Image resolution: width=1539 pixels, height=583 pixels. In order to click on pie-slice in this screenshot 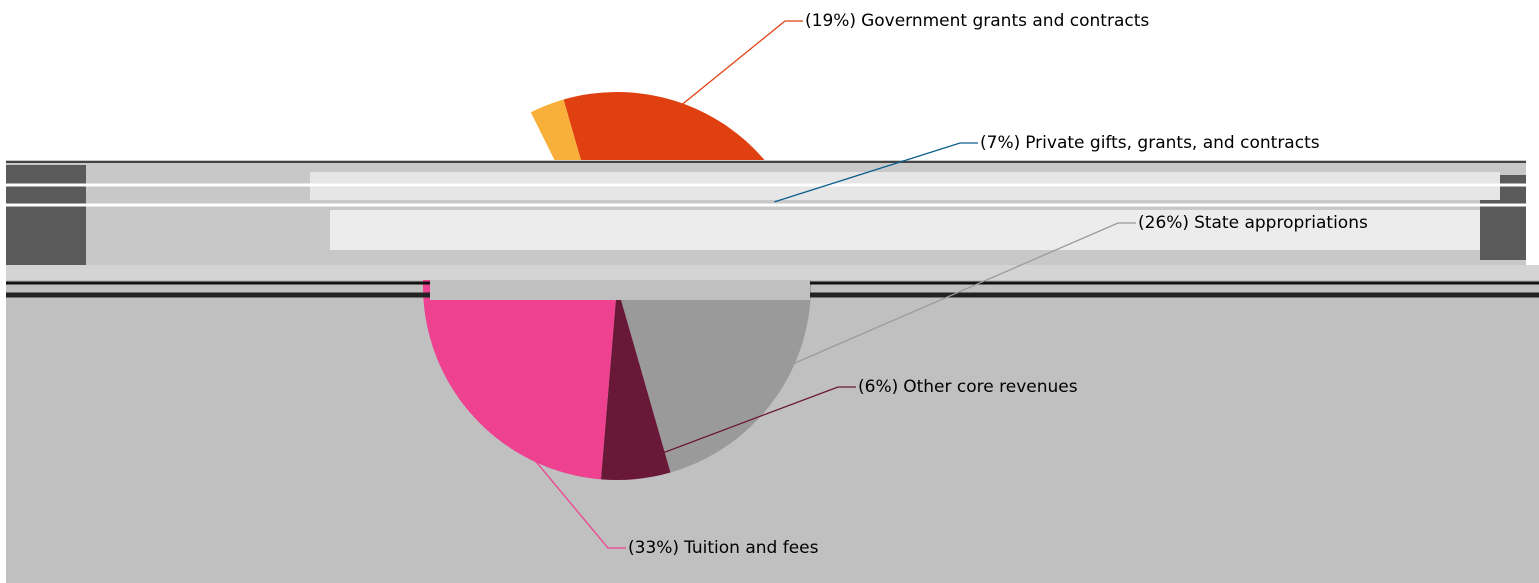, I will do `click(635, 383)`.